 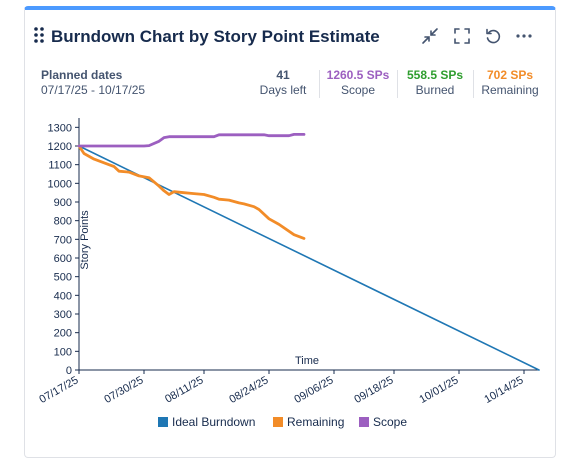 What do you see at coordinates (60, 166) in the screenshot?
I see `y-tick-label: 1100` at bounding box center [60, 166].